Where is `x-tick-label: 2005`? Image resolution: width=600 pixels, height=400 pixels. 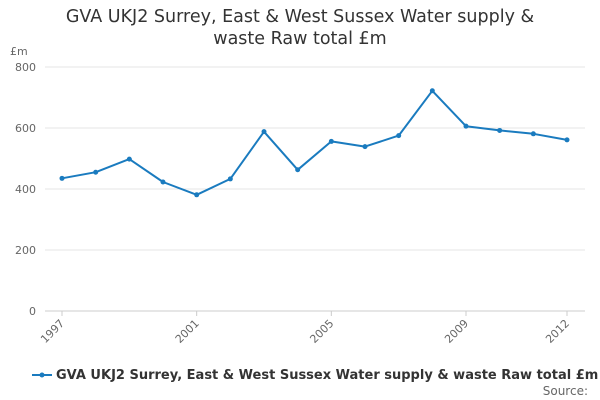 x-tick-label: 2005 is located at coordinates (321, 331).